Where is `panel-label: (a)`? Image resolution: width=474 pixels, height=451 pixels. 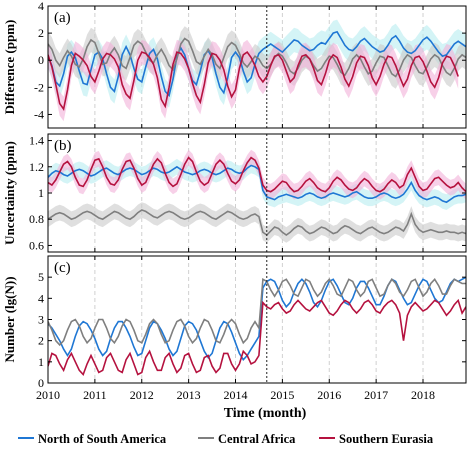
panel-label: (a) is located at coordinates (62, 18).